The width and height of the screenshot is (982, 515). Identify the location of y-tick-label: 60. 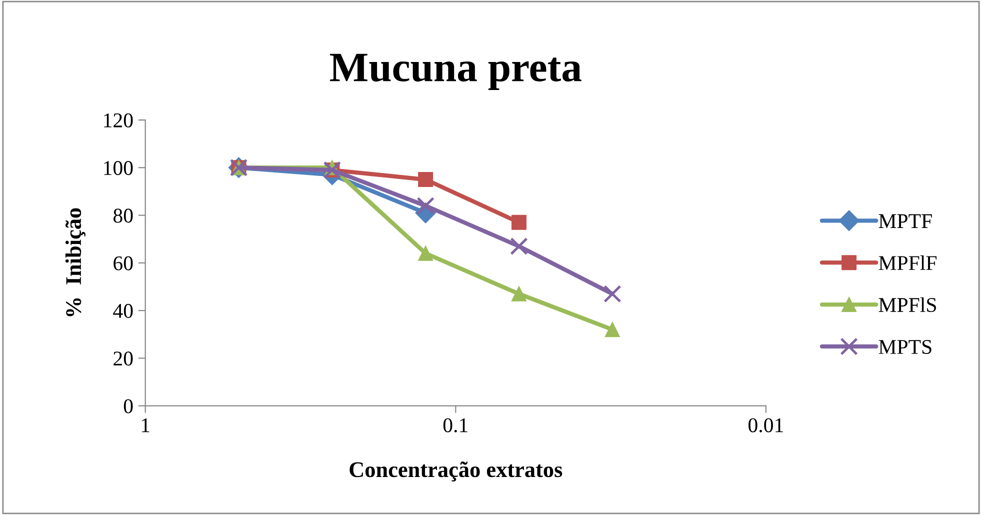
(123, 263).